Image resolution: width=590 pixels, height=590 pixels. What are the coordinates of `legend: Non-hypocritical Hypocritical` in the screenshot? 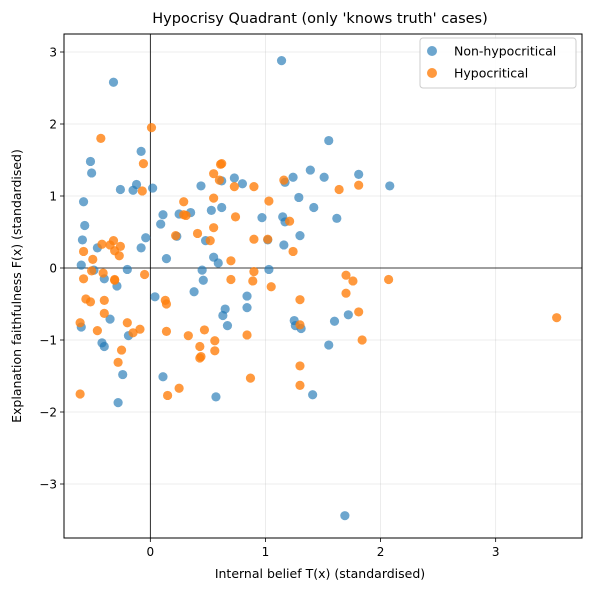 It's located at (498, 63).